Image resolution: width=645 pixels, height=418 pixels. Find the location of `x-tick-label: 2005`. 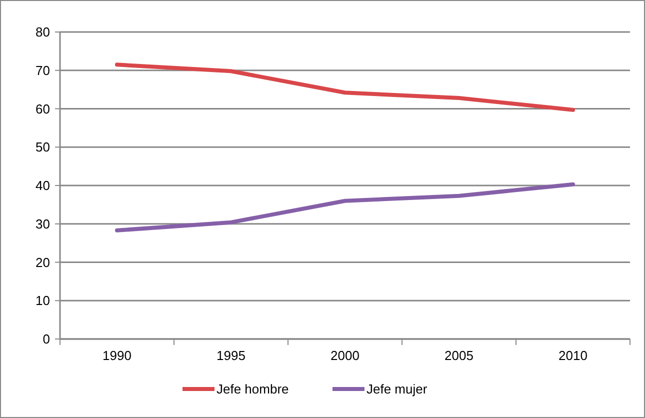

x-tick-label: 2005 is located at coordinates (459, 355).